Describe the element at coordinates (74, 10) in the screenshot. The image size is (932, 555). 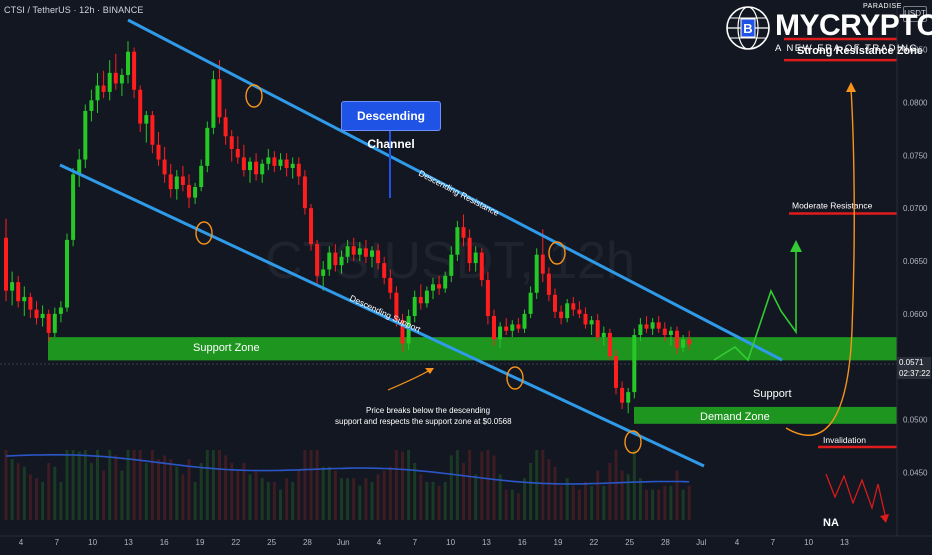
I see `symbol-header: CTSI / TetherUS · 12h · BINANCE` at that location.